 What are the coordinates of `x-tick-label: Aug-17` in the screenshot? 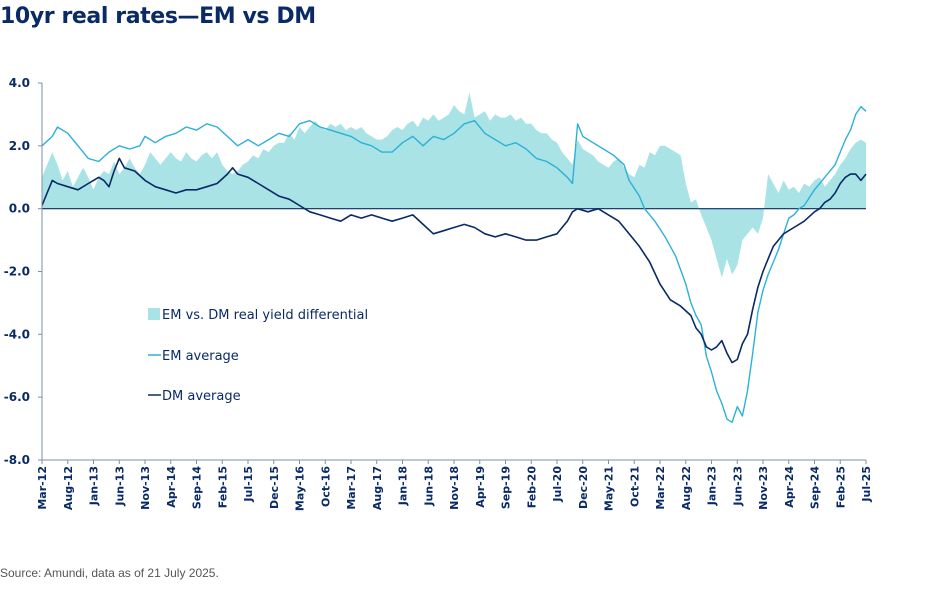 It's located at (377, 488).